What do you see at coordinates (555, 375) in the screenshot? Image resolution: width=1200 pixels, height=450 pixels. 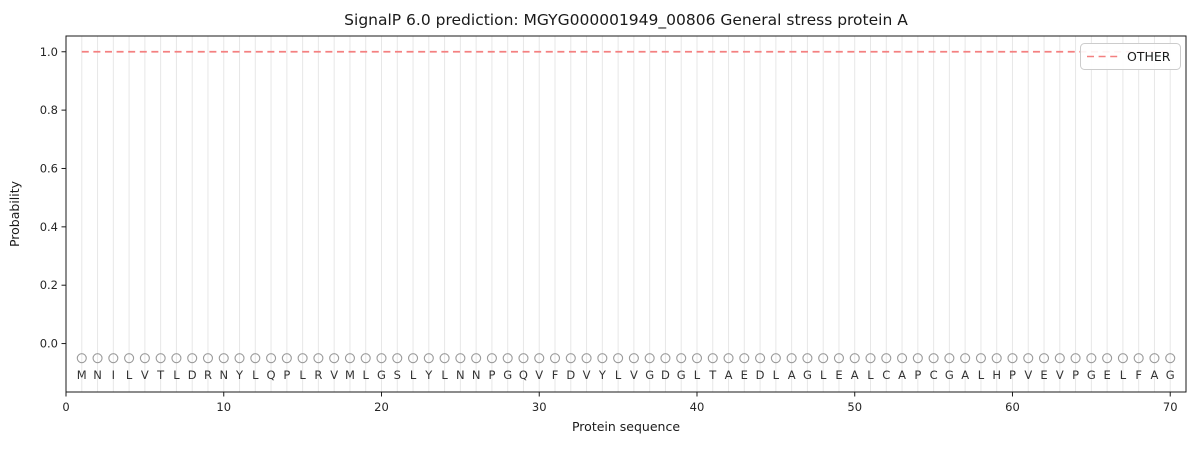 I see `residue-letter: F` at bounding box center [555, 375].